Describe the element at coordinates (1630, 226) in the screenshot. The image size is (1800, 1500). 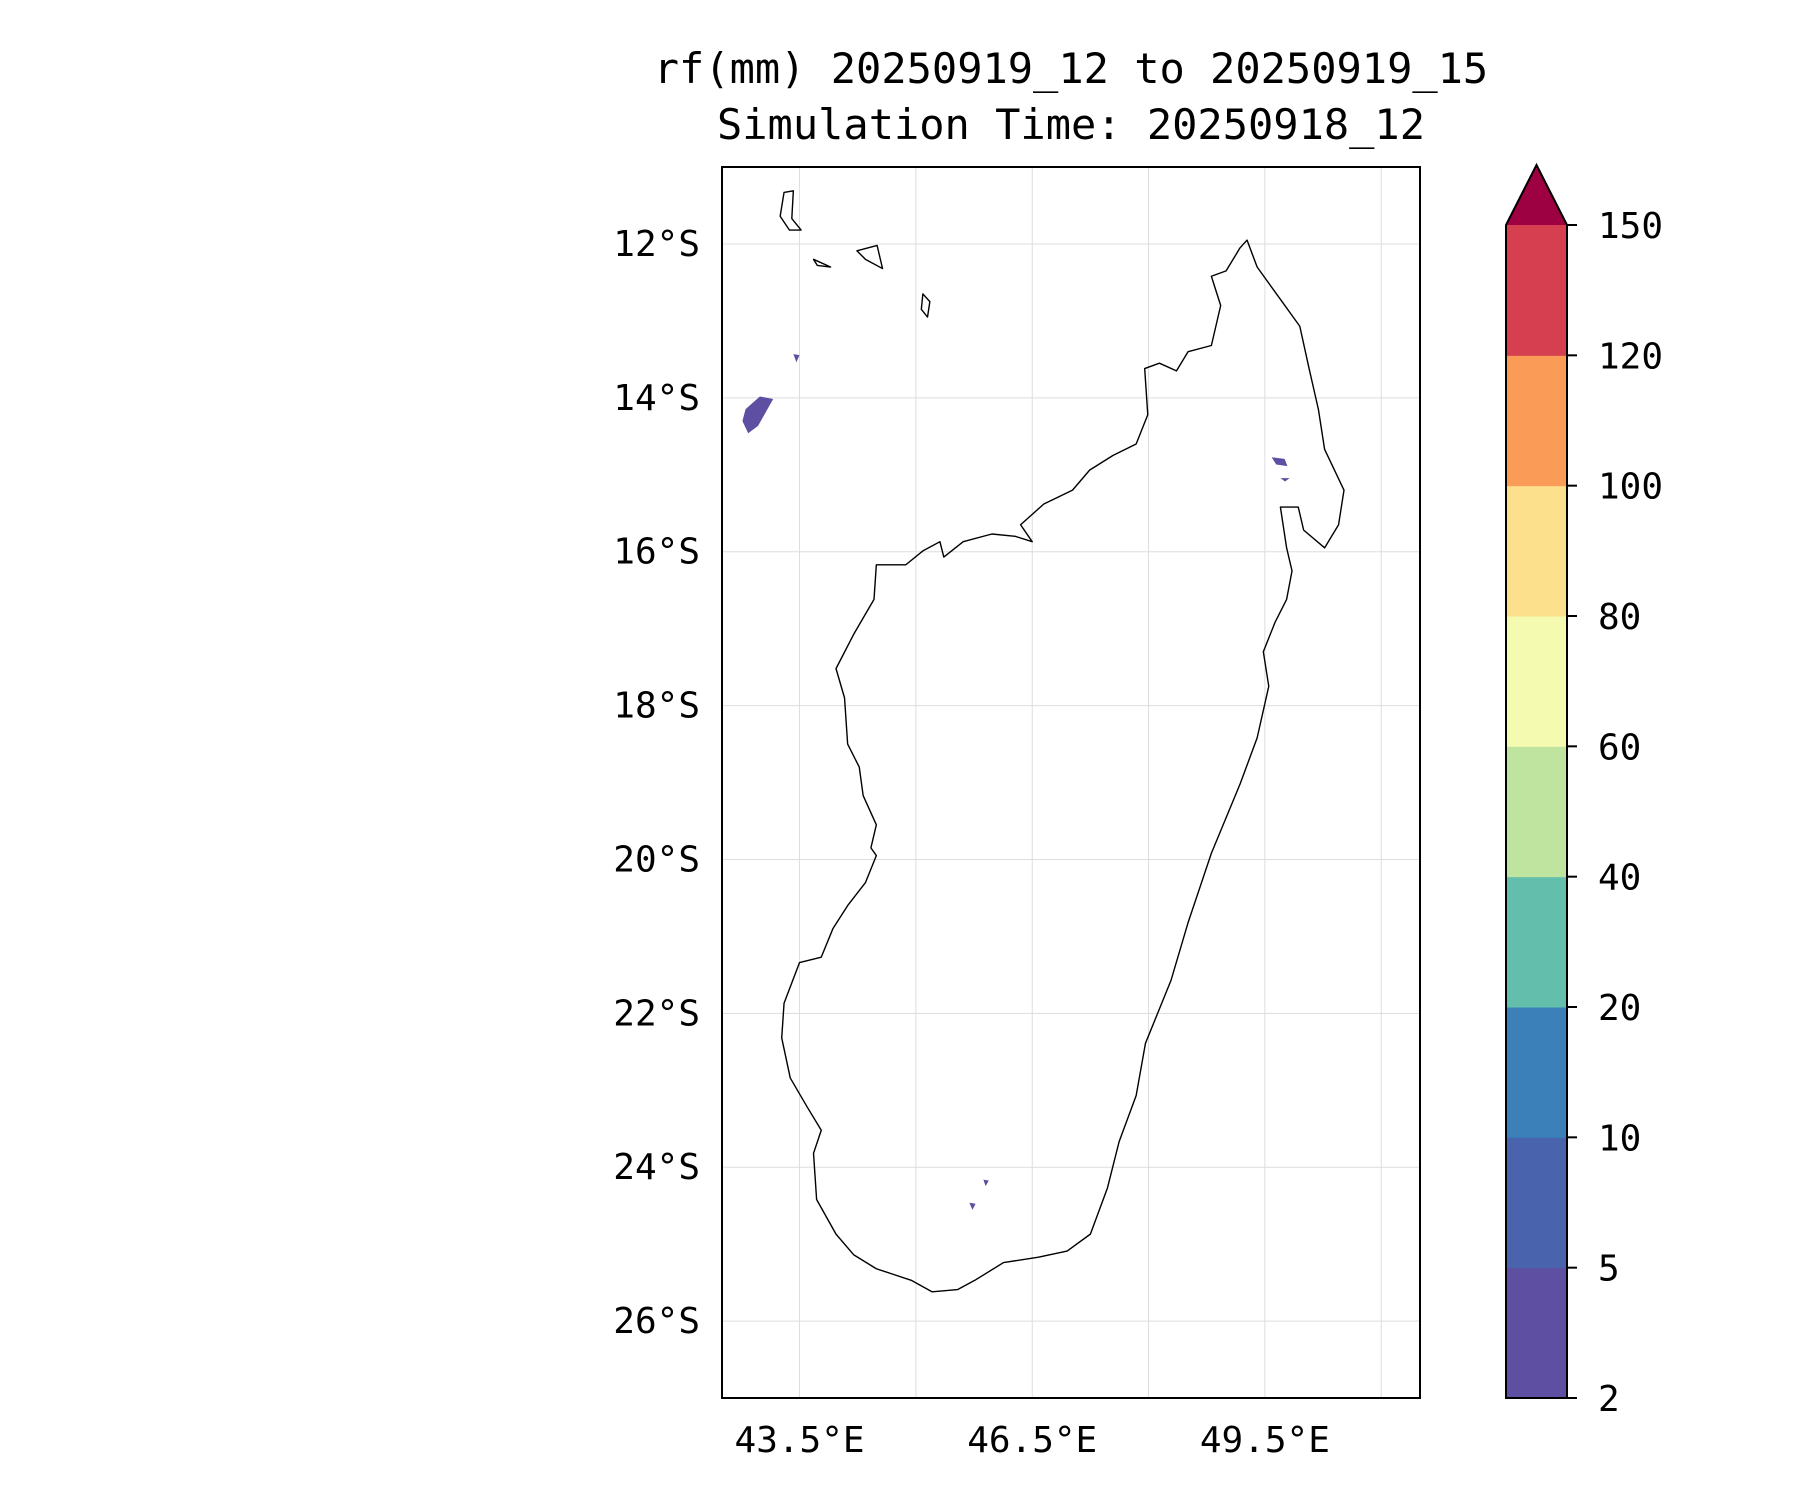
I see `colorbar-tick-label: 150` at that location.